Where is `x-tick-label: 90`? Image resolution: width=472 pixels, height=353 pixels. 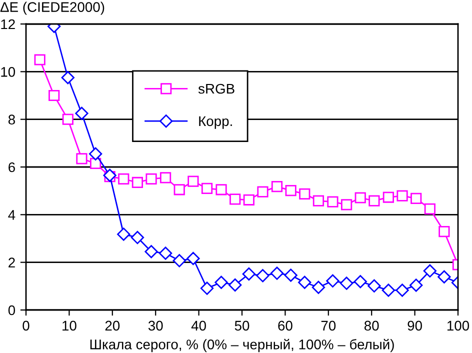
x-tick-label: 90 is located at coordinates (415, 325).